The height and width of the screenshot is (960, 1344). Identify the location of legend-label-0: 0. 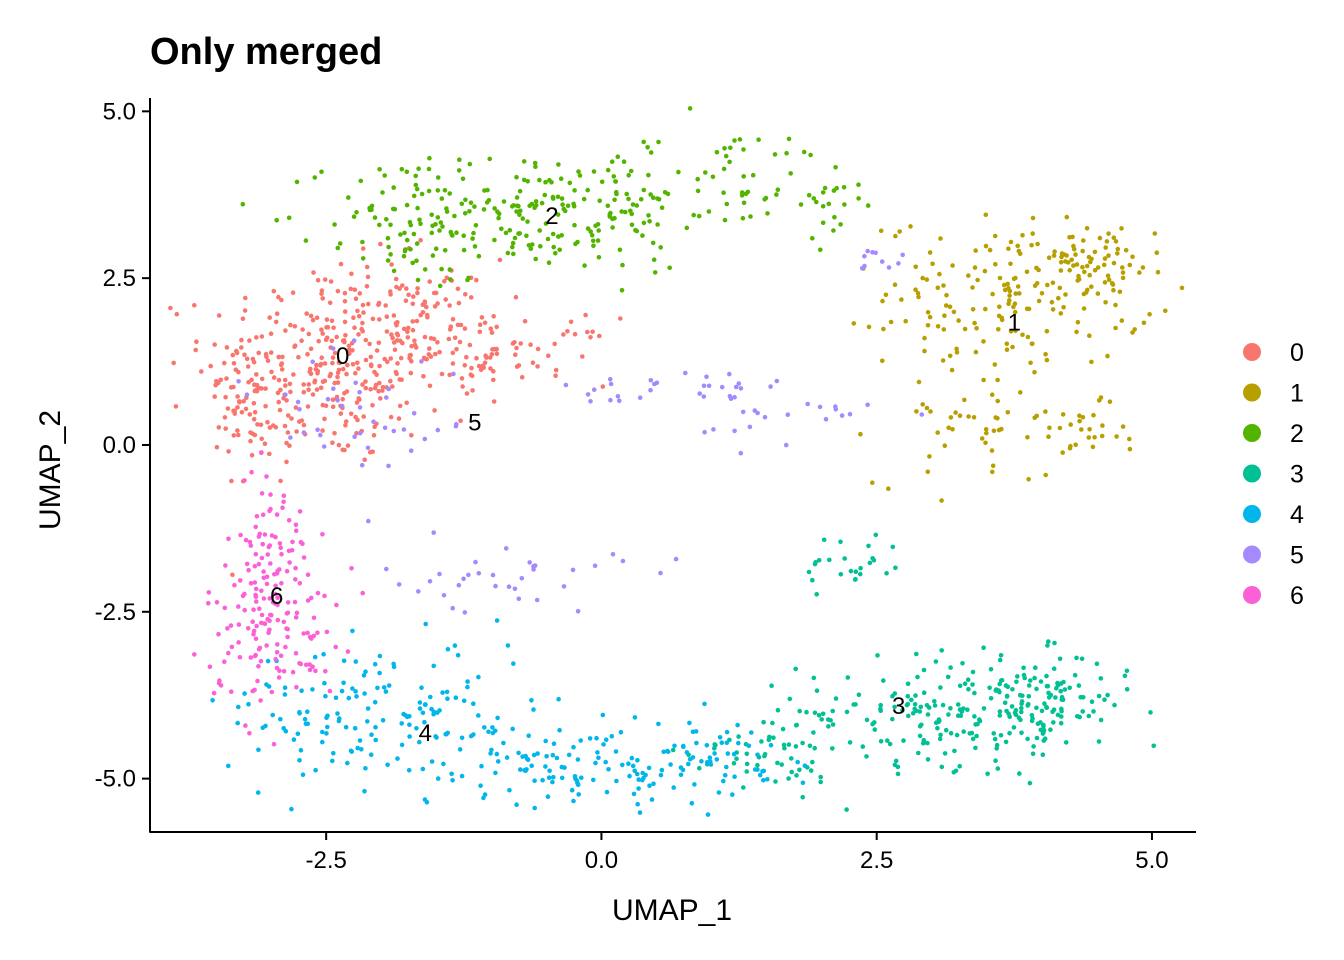
(1297, 353).